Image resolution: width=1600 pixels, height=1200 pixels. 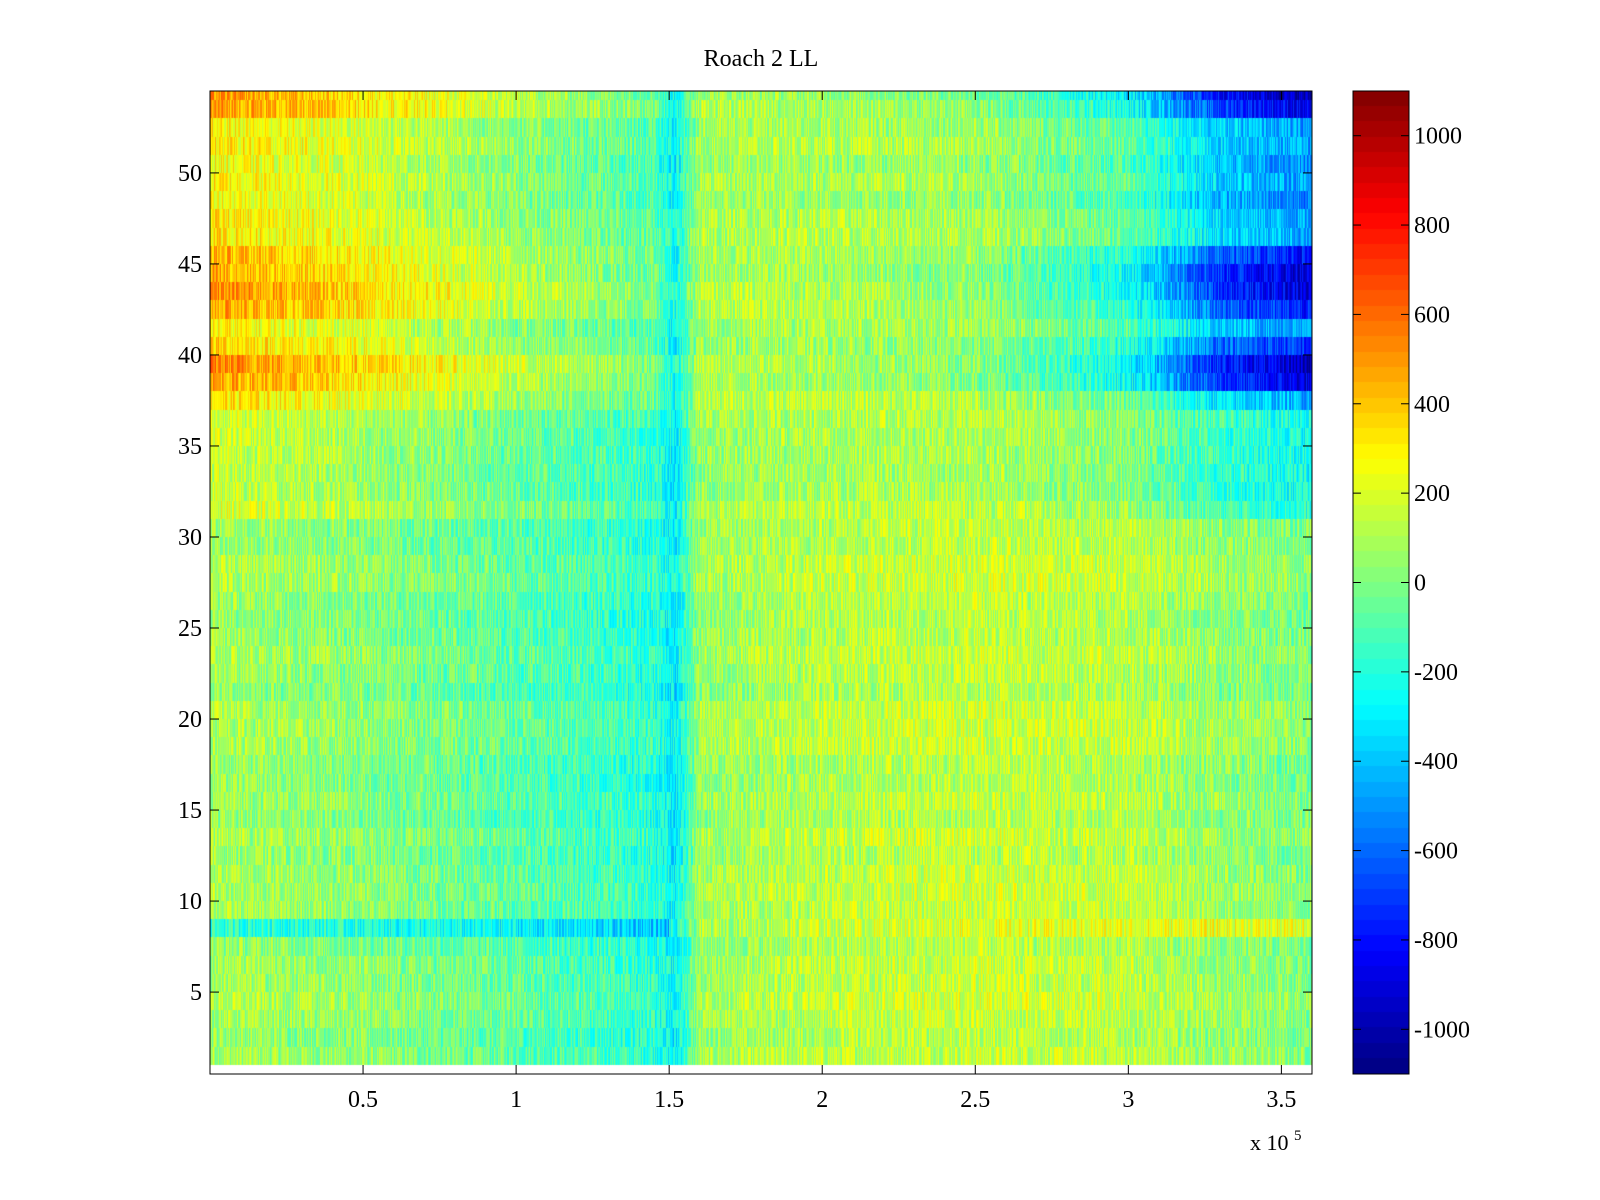 What do you see at coordinates (1436, 673) in the screenshot?
I see `colorbar-tick-label: -200` at bounding box center [1436, 673].